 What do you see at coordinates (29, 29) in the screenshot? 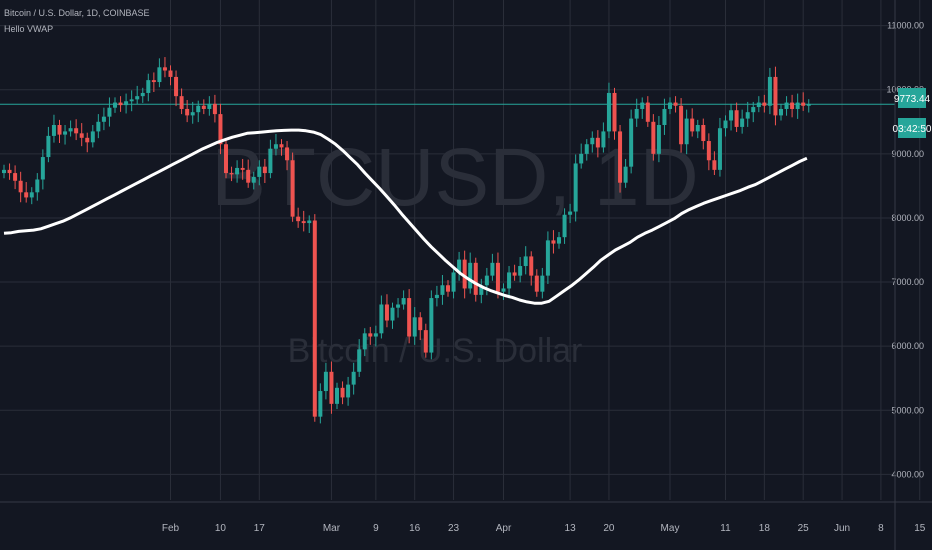
I see `indicator-legend: Hello VWAP` at bounding box center [29, 29].